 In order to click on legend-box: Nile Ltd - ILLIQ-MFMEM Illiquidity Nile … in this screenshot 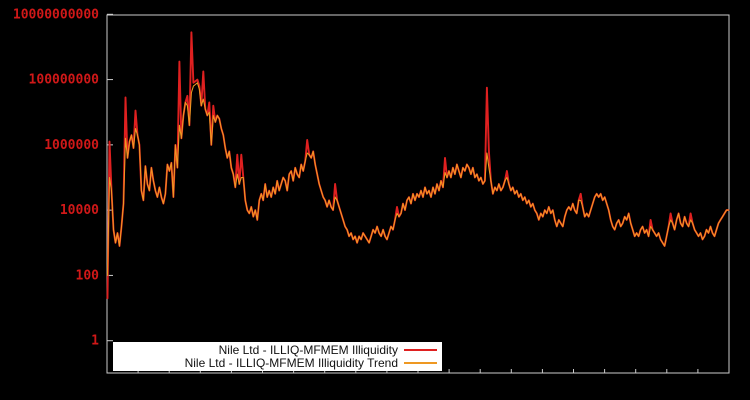, I will do `click(277, 356)`.